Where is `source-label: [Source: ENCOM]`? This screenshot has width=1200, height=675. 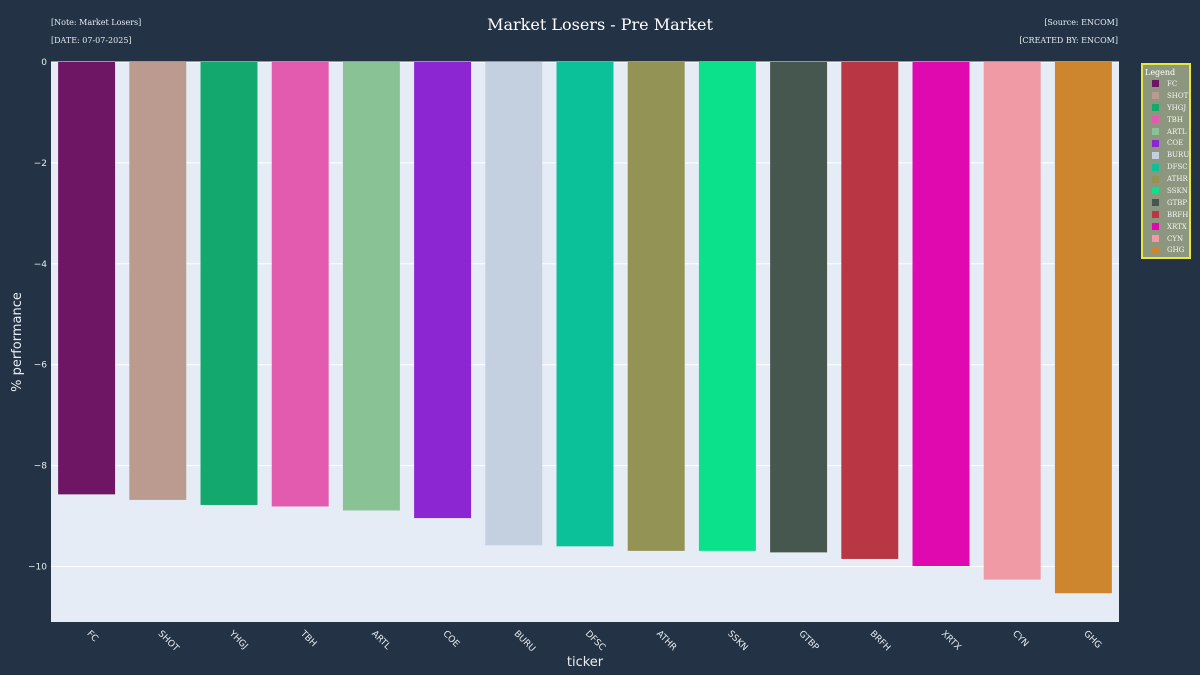
source-label: [Source: ENCOM] is located at coordinates (1081, 22).